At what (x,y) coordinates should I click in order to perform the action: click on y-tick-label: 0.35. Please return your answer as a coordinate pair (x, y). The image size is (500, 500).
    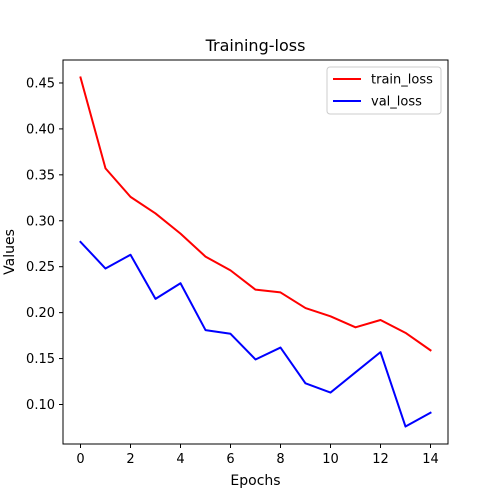
    Looking at the image, I should click on (40, 175).